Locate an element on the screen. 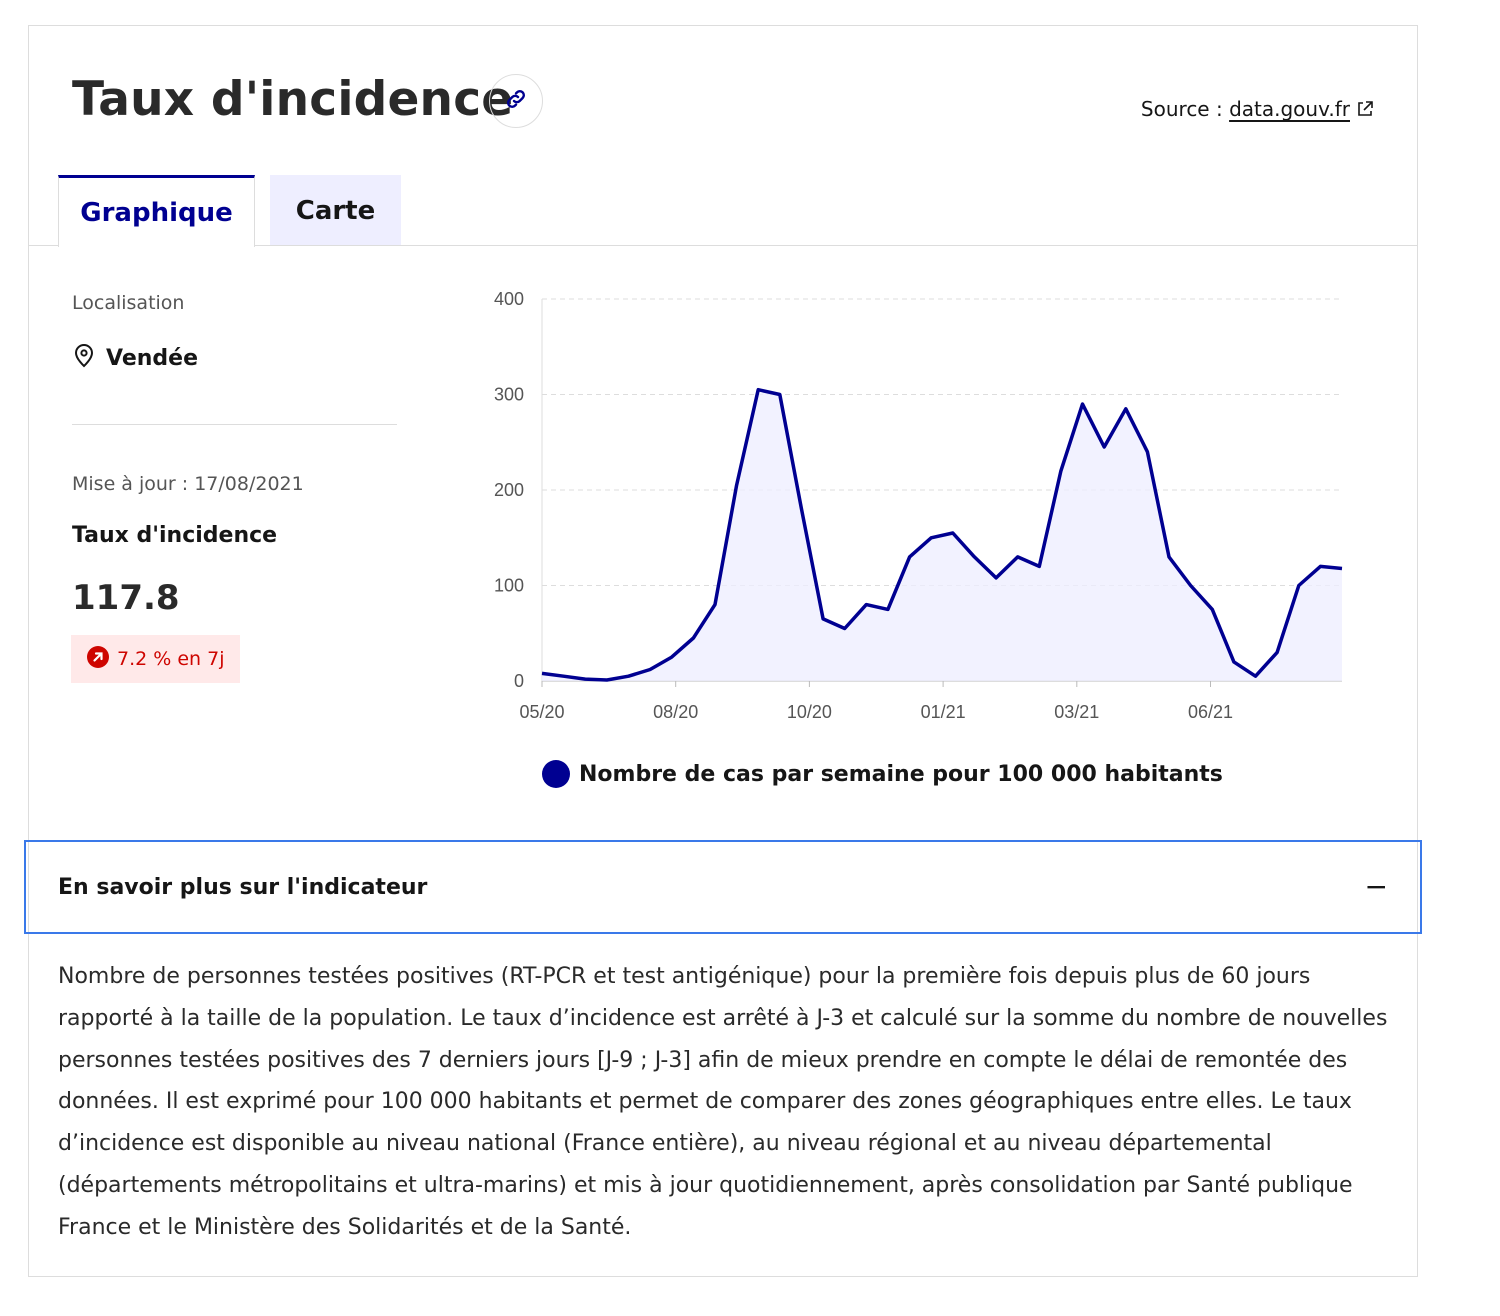 This screenshot has height=1316, width=1500. x-tick-label: 10/20 is located at coordinates (809, 712).